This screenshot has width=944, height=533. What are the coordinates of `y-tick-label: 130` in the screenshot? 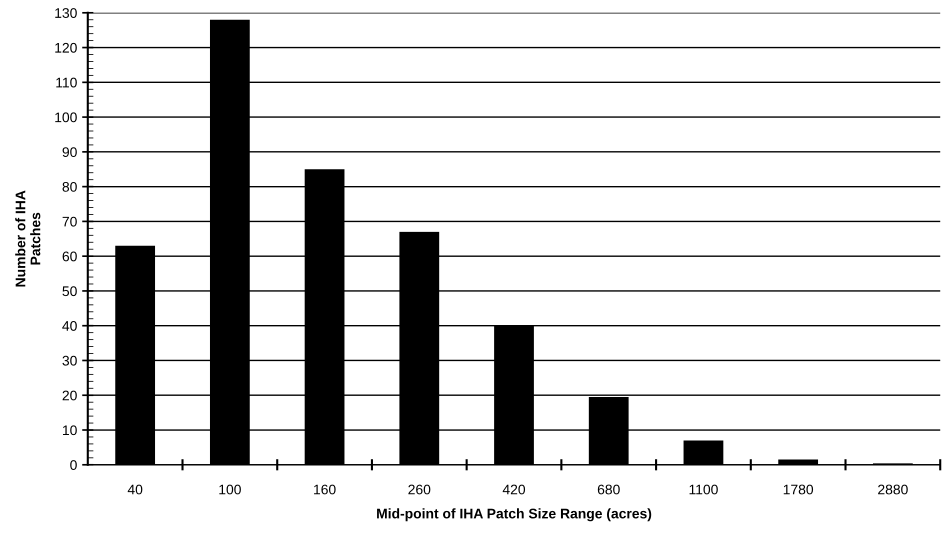 It's located at (66, 13).